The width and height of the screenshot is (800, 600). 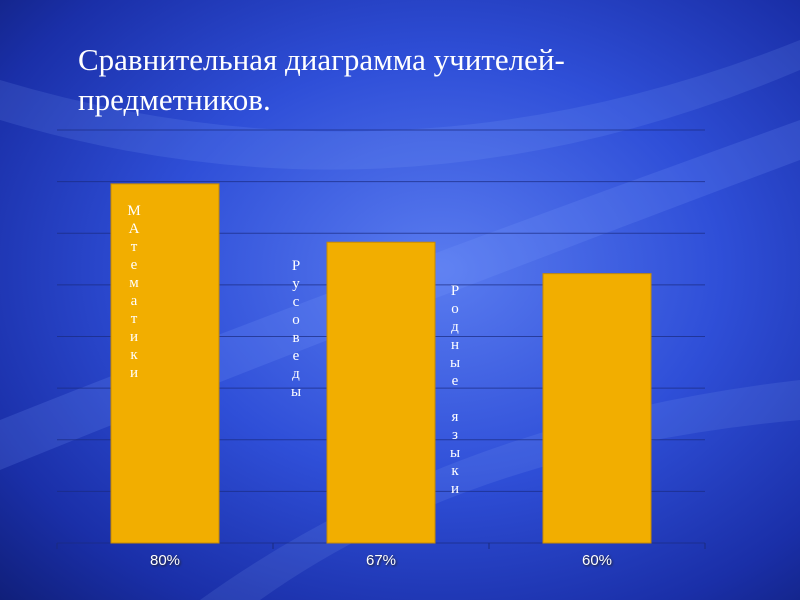 What do you see at coordinates (296, 330) in the screenshot?
I see `bar-label: Русоведы` at bounding box center [296, 330].